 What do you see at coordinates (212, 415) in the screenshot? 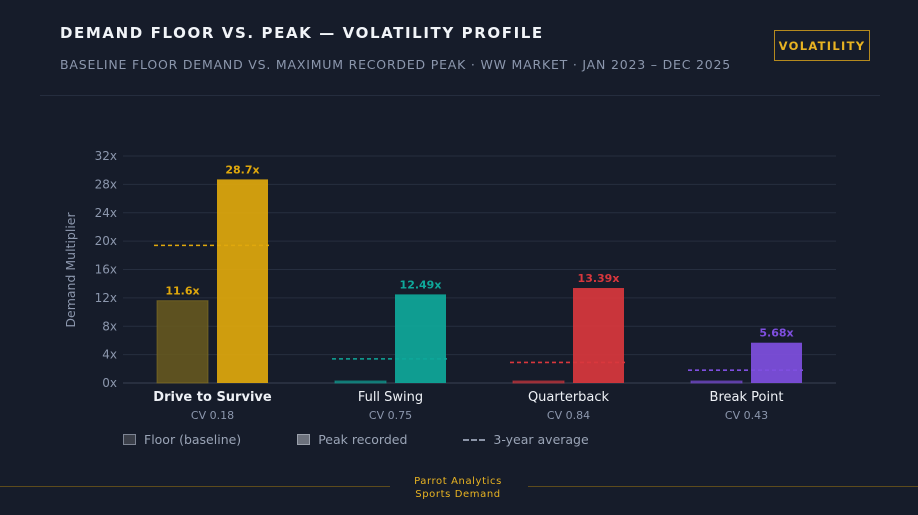
I see `cv-label-0: CV 0.18` at bounding box center [212, 415].